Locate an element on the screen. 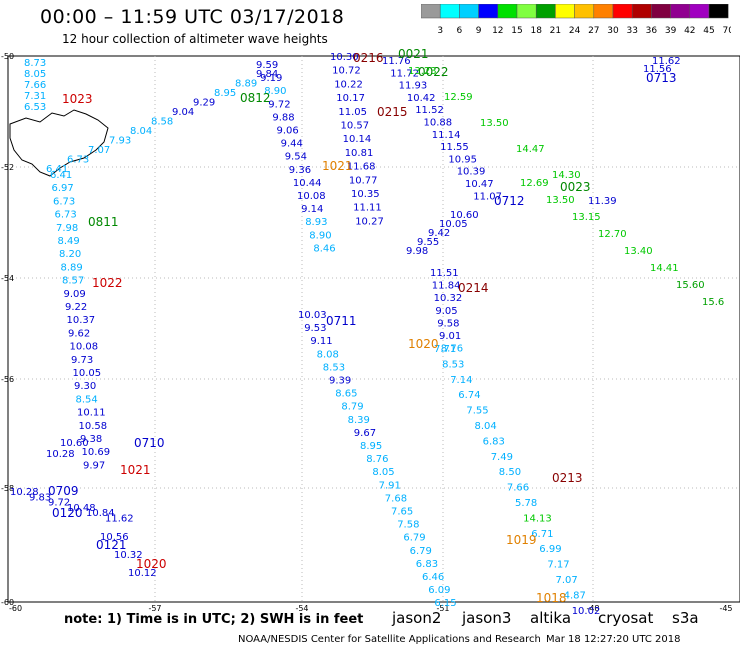 This screenshot has width=740, height=650. wave-height-label: 7.55 is located at coordinates (477, 411).